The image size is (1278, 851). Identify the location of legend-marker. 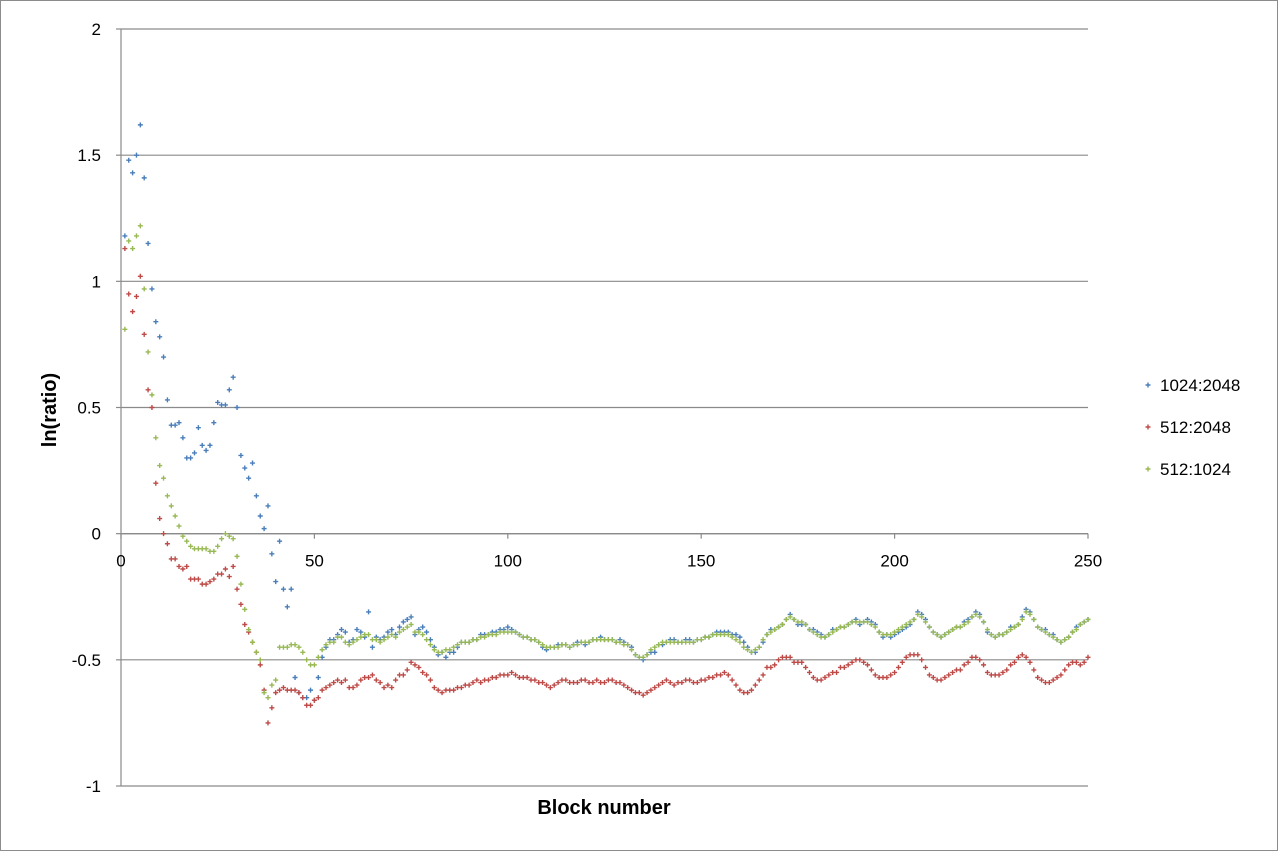
(1148, 385).